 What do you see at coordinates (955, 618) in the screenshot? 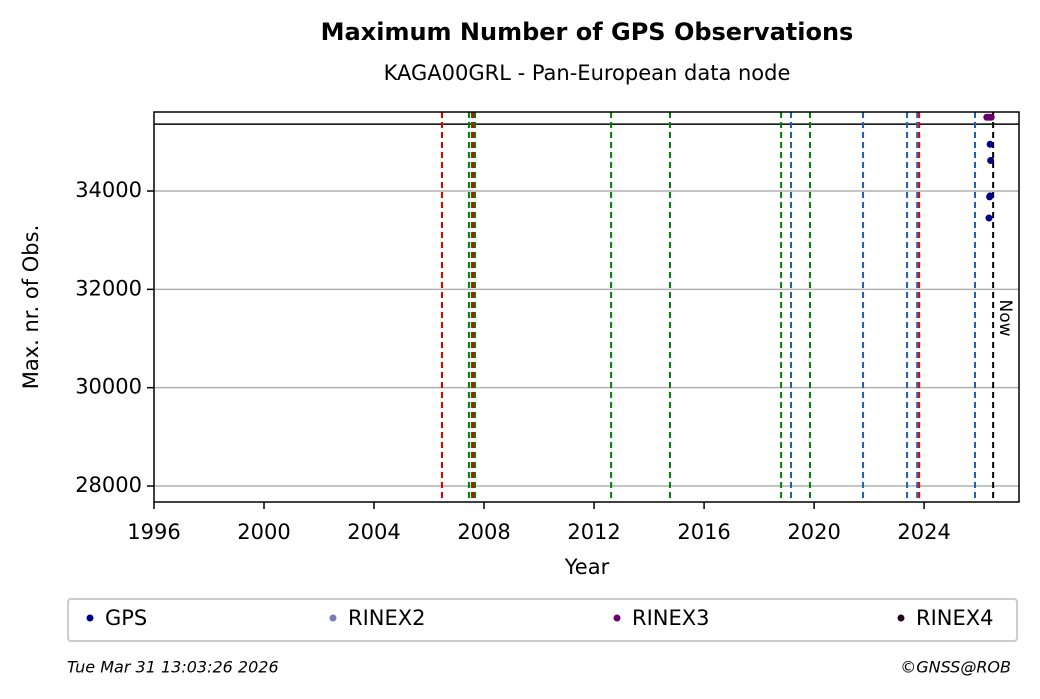
I see `legend-label: RINEX4` at bounding box center [955, 618].